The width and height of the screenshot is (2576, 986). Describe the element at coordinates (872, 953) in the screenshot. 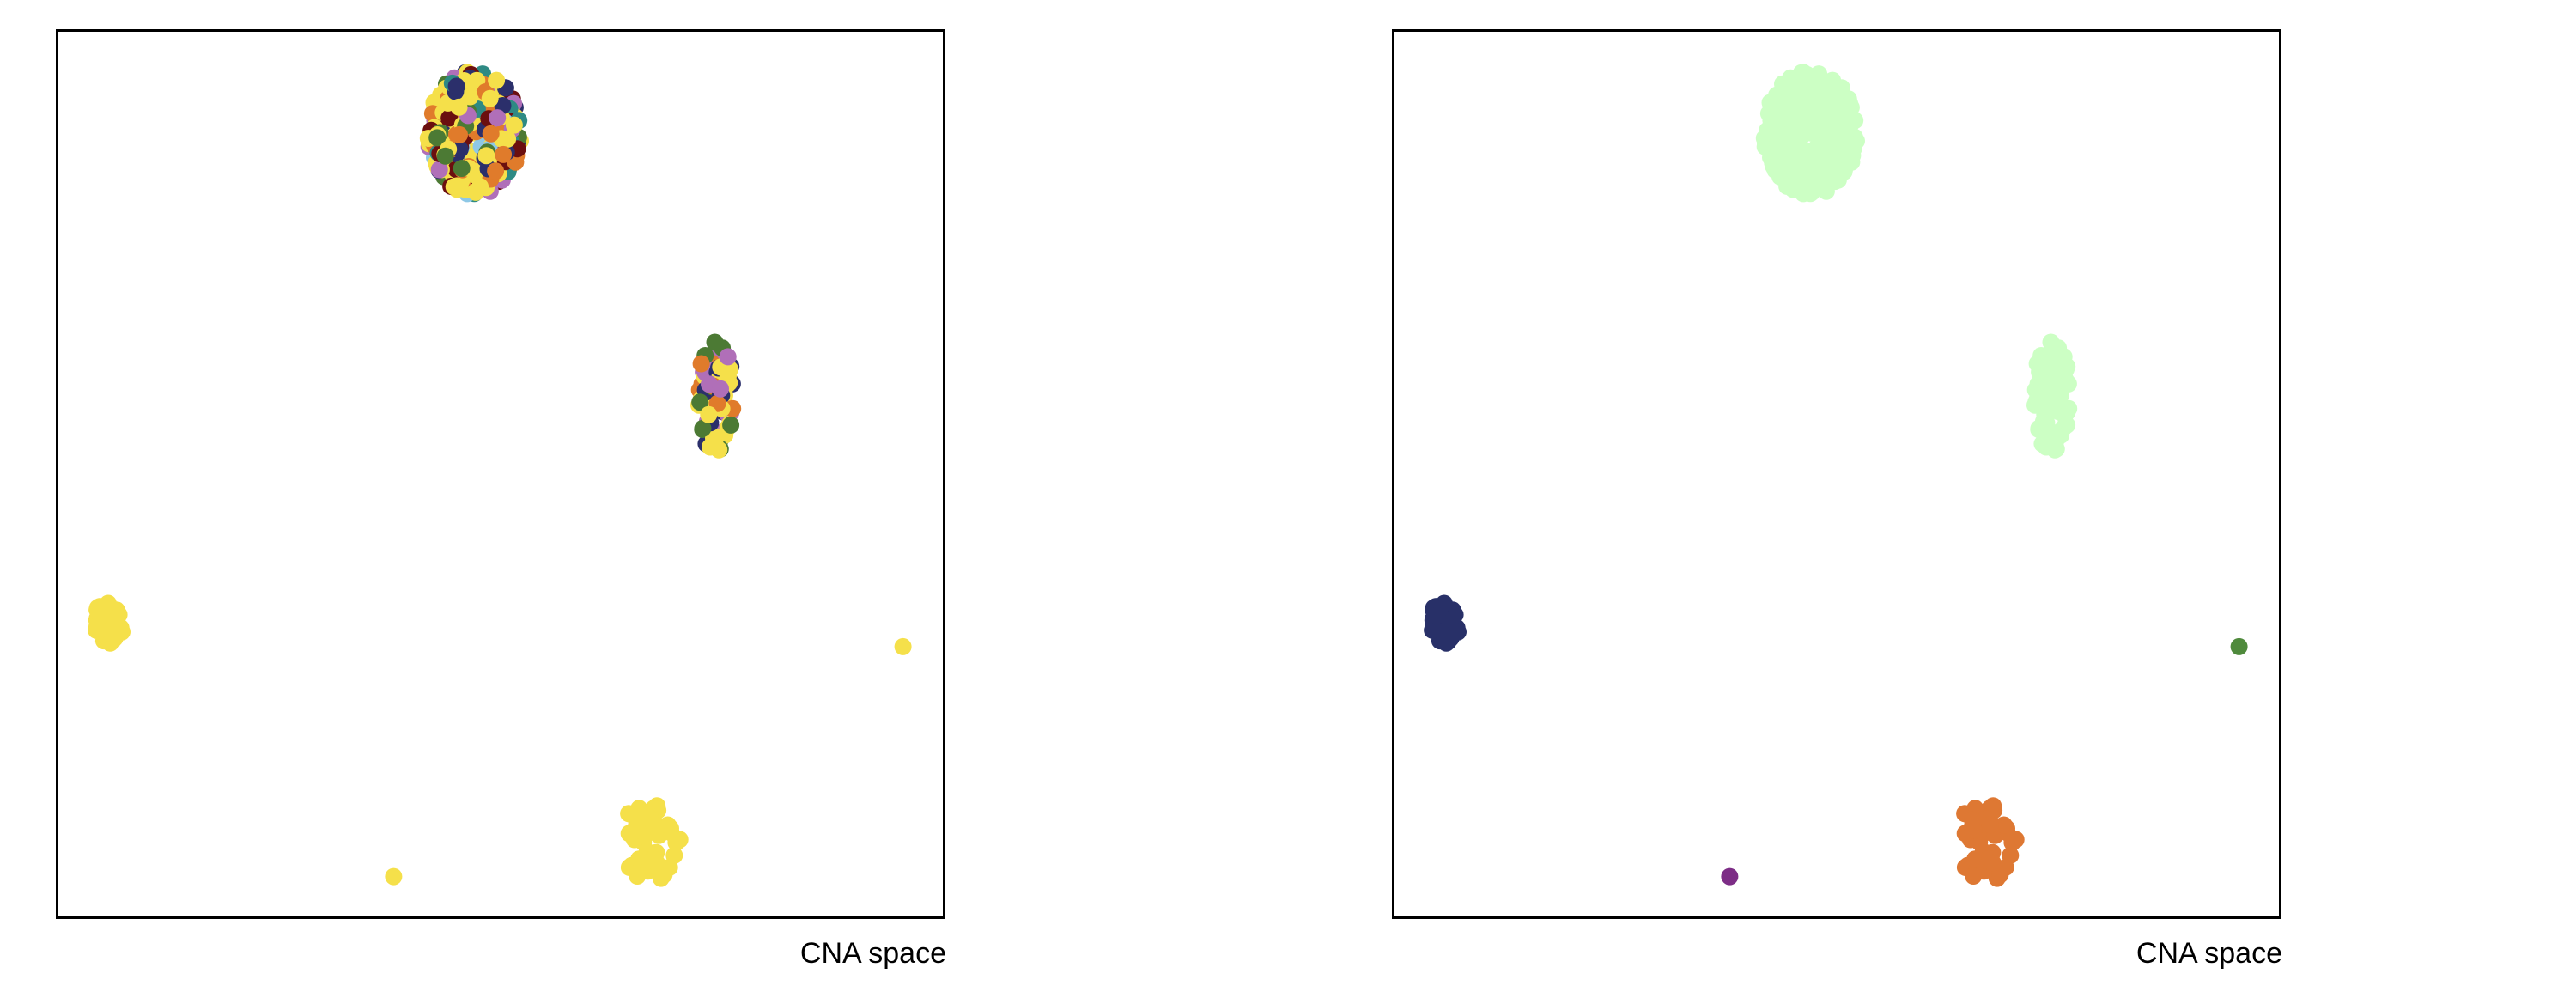

I see `x-axis-label-left: CNA space` at that location.